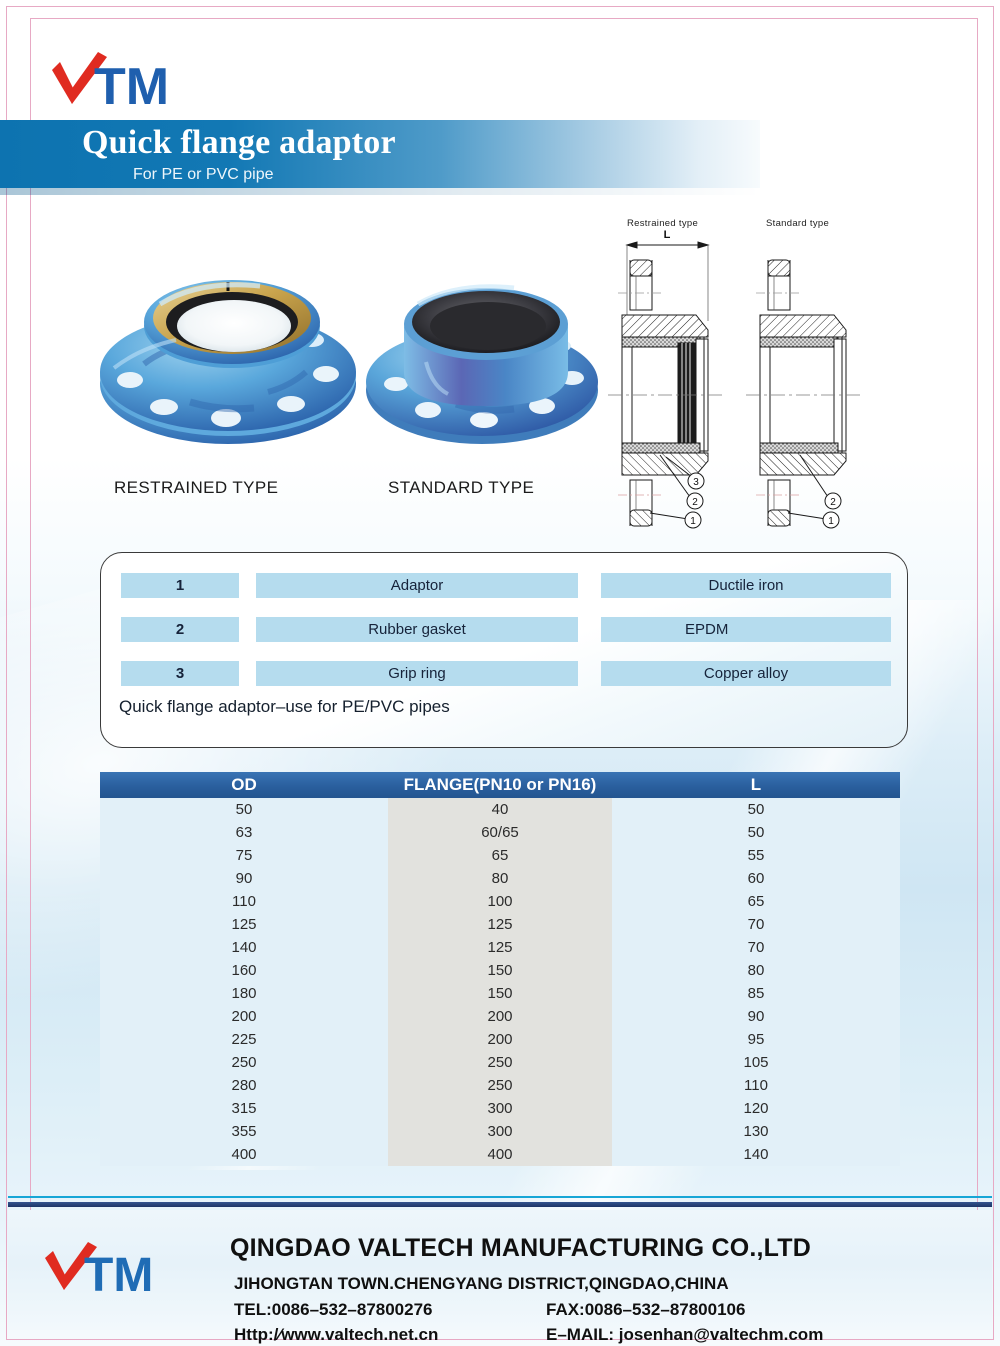  I want to click on cell-od: 50, so click(244, 809).